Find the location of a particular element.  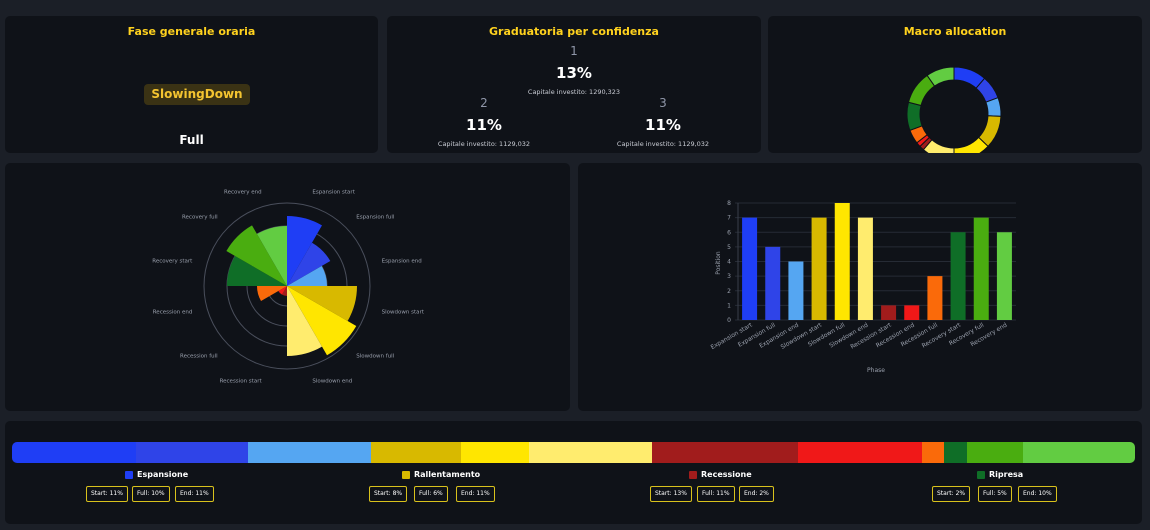

legend-rallentamento: Rallentamento is located at coordinates (441, 474).